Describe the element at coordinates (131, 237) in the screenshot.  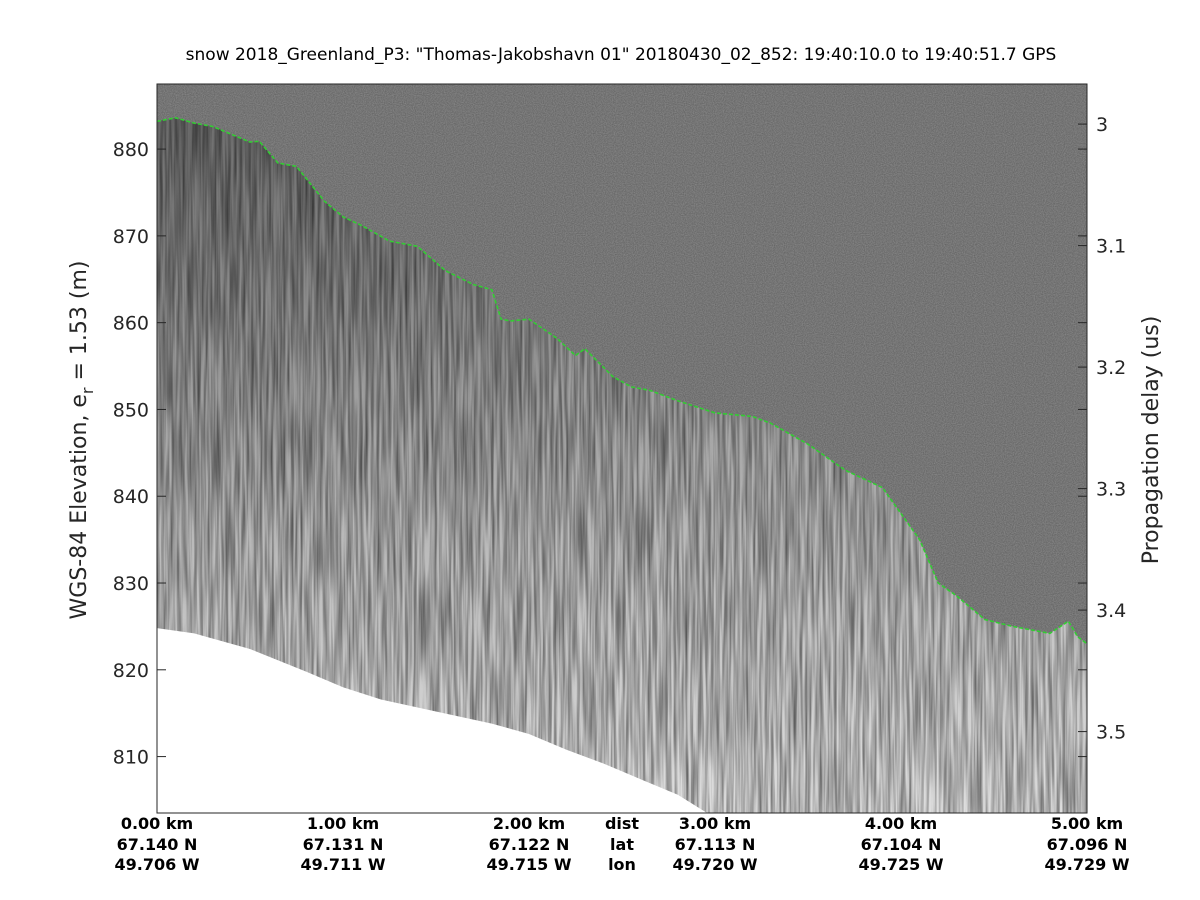
I see `left-y-tick-label: 870` at that location.